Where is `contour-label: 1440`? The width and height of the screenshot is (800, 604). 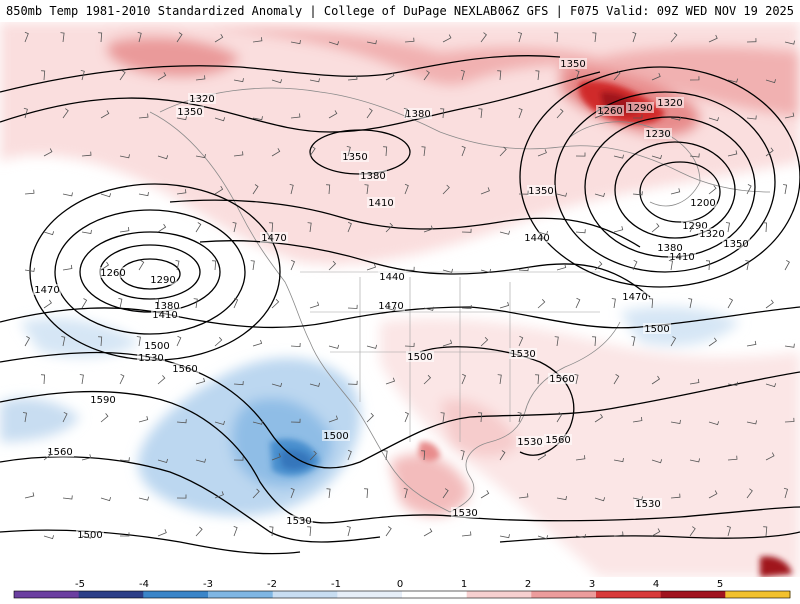 contour-label: 1440 is located at coordinates (391, 277).